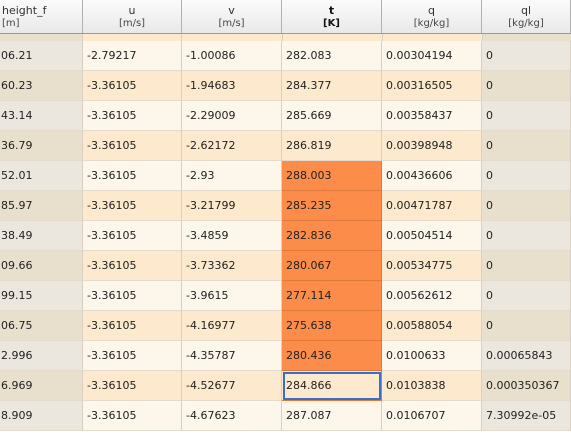 This screenshot has height=441, width=571. I want to click on table-cell-q: 0.00504514, so click(432, 236).